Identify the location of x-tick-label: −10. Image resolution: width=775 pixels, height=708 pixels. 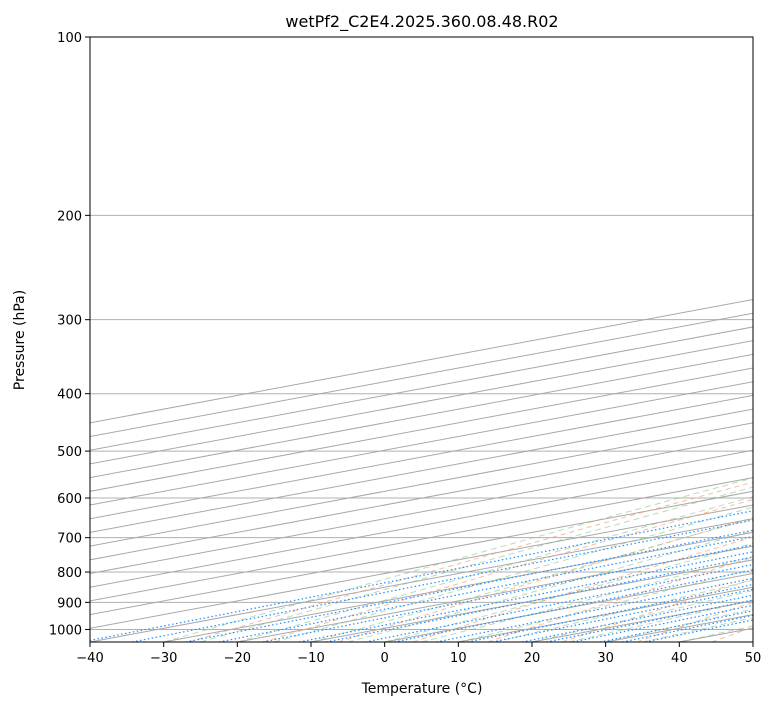
(310, 658).